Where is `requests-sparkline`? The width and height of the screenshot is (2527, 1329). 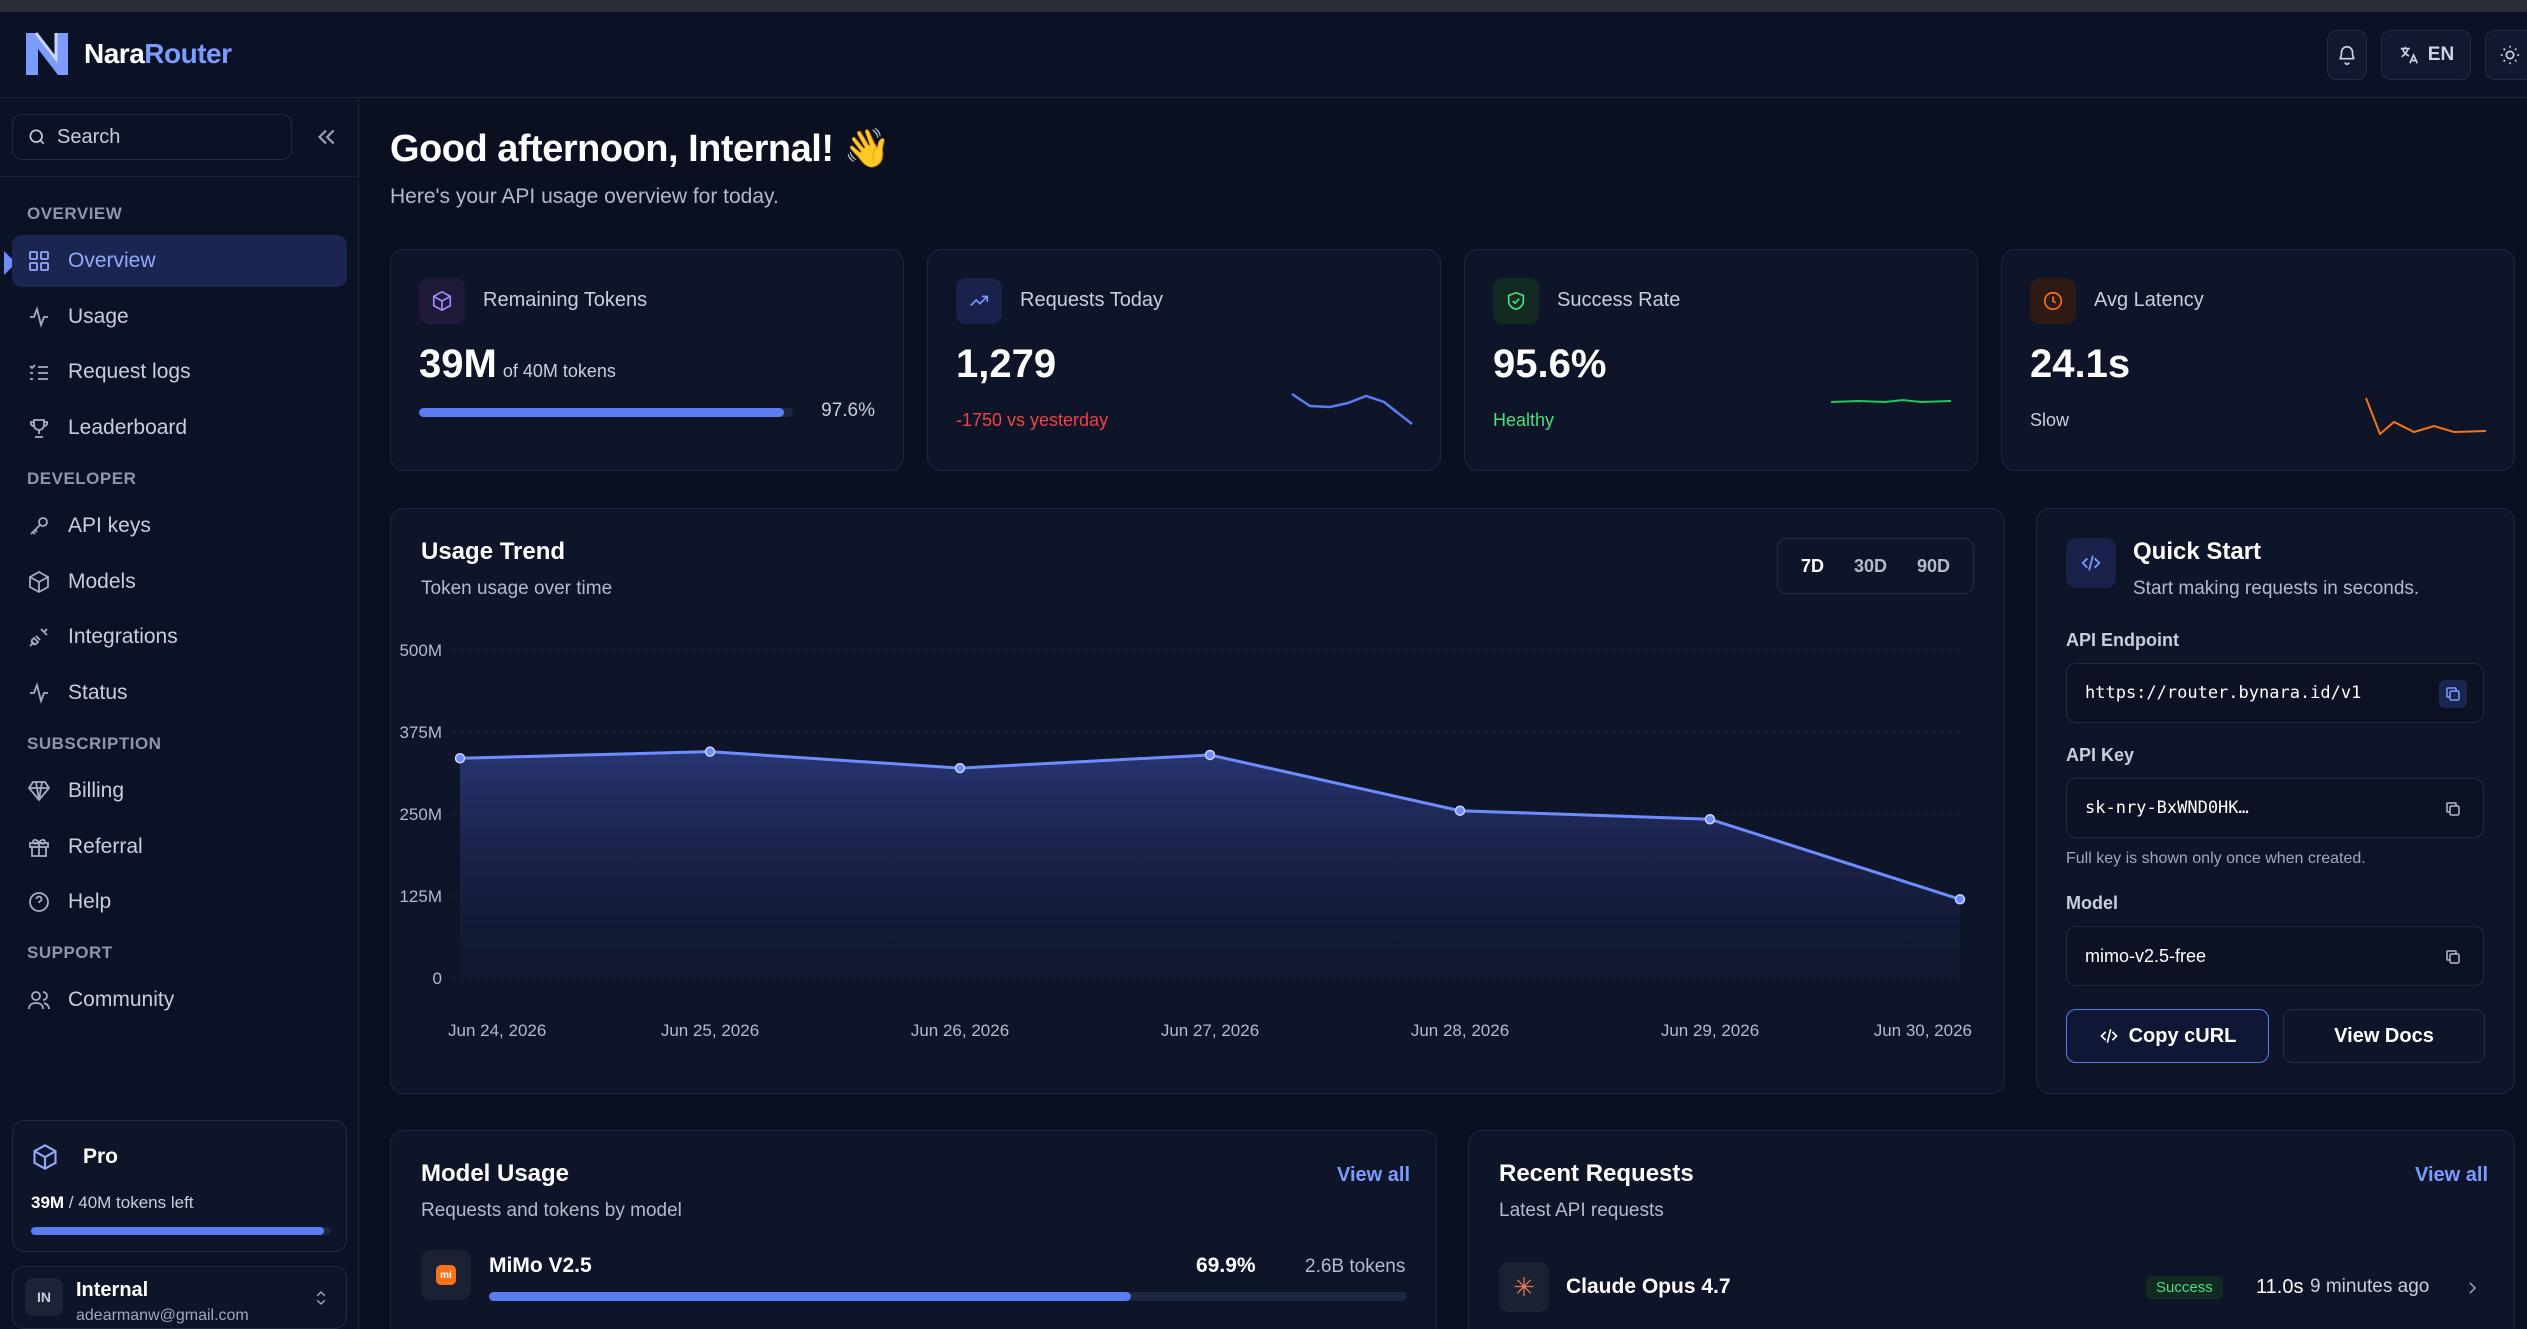
requests-sparkline is located at coordinates (1352, 408).